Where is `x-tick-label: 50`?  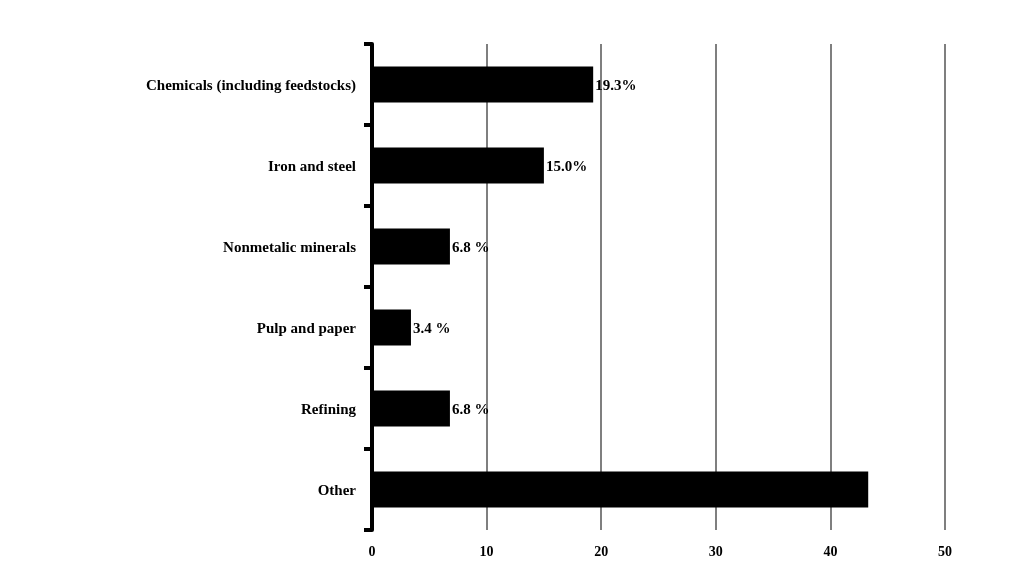 x-tick-label: 50 is located at coordinates (945, 551).